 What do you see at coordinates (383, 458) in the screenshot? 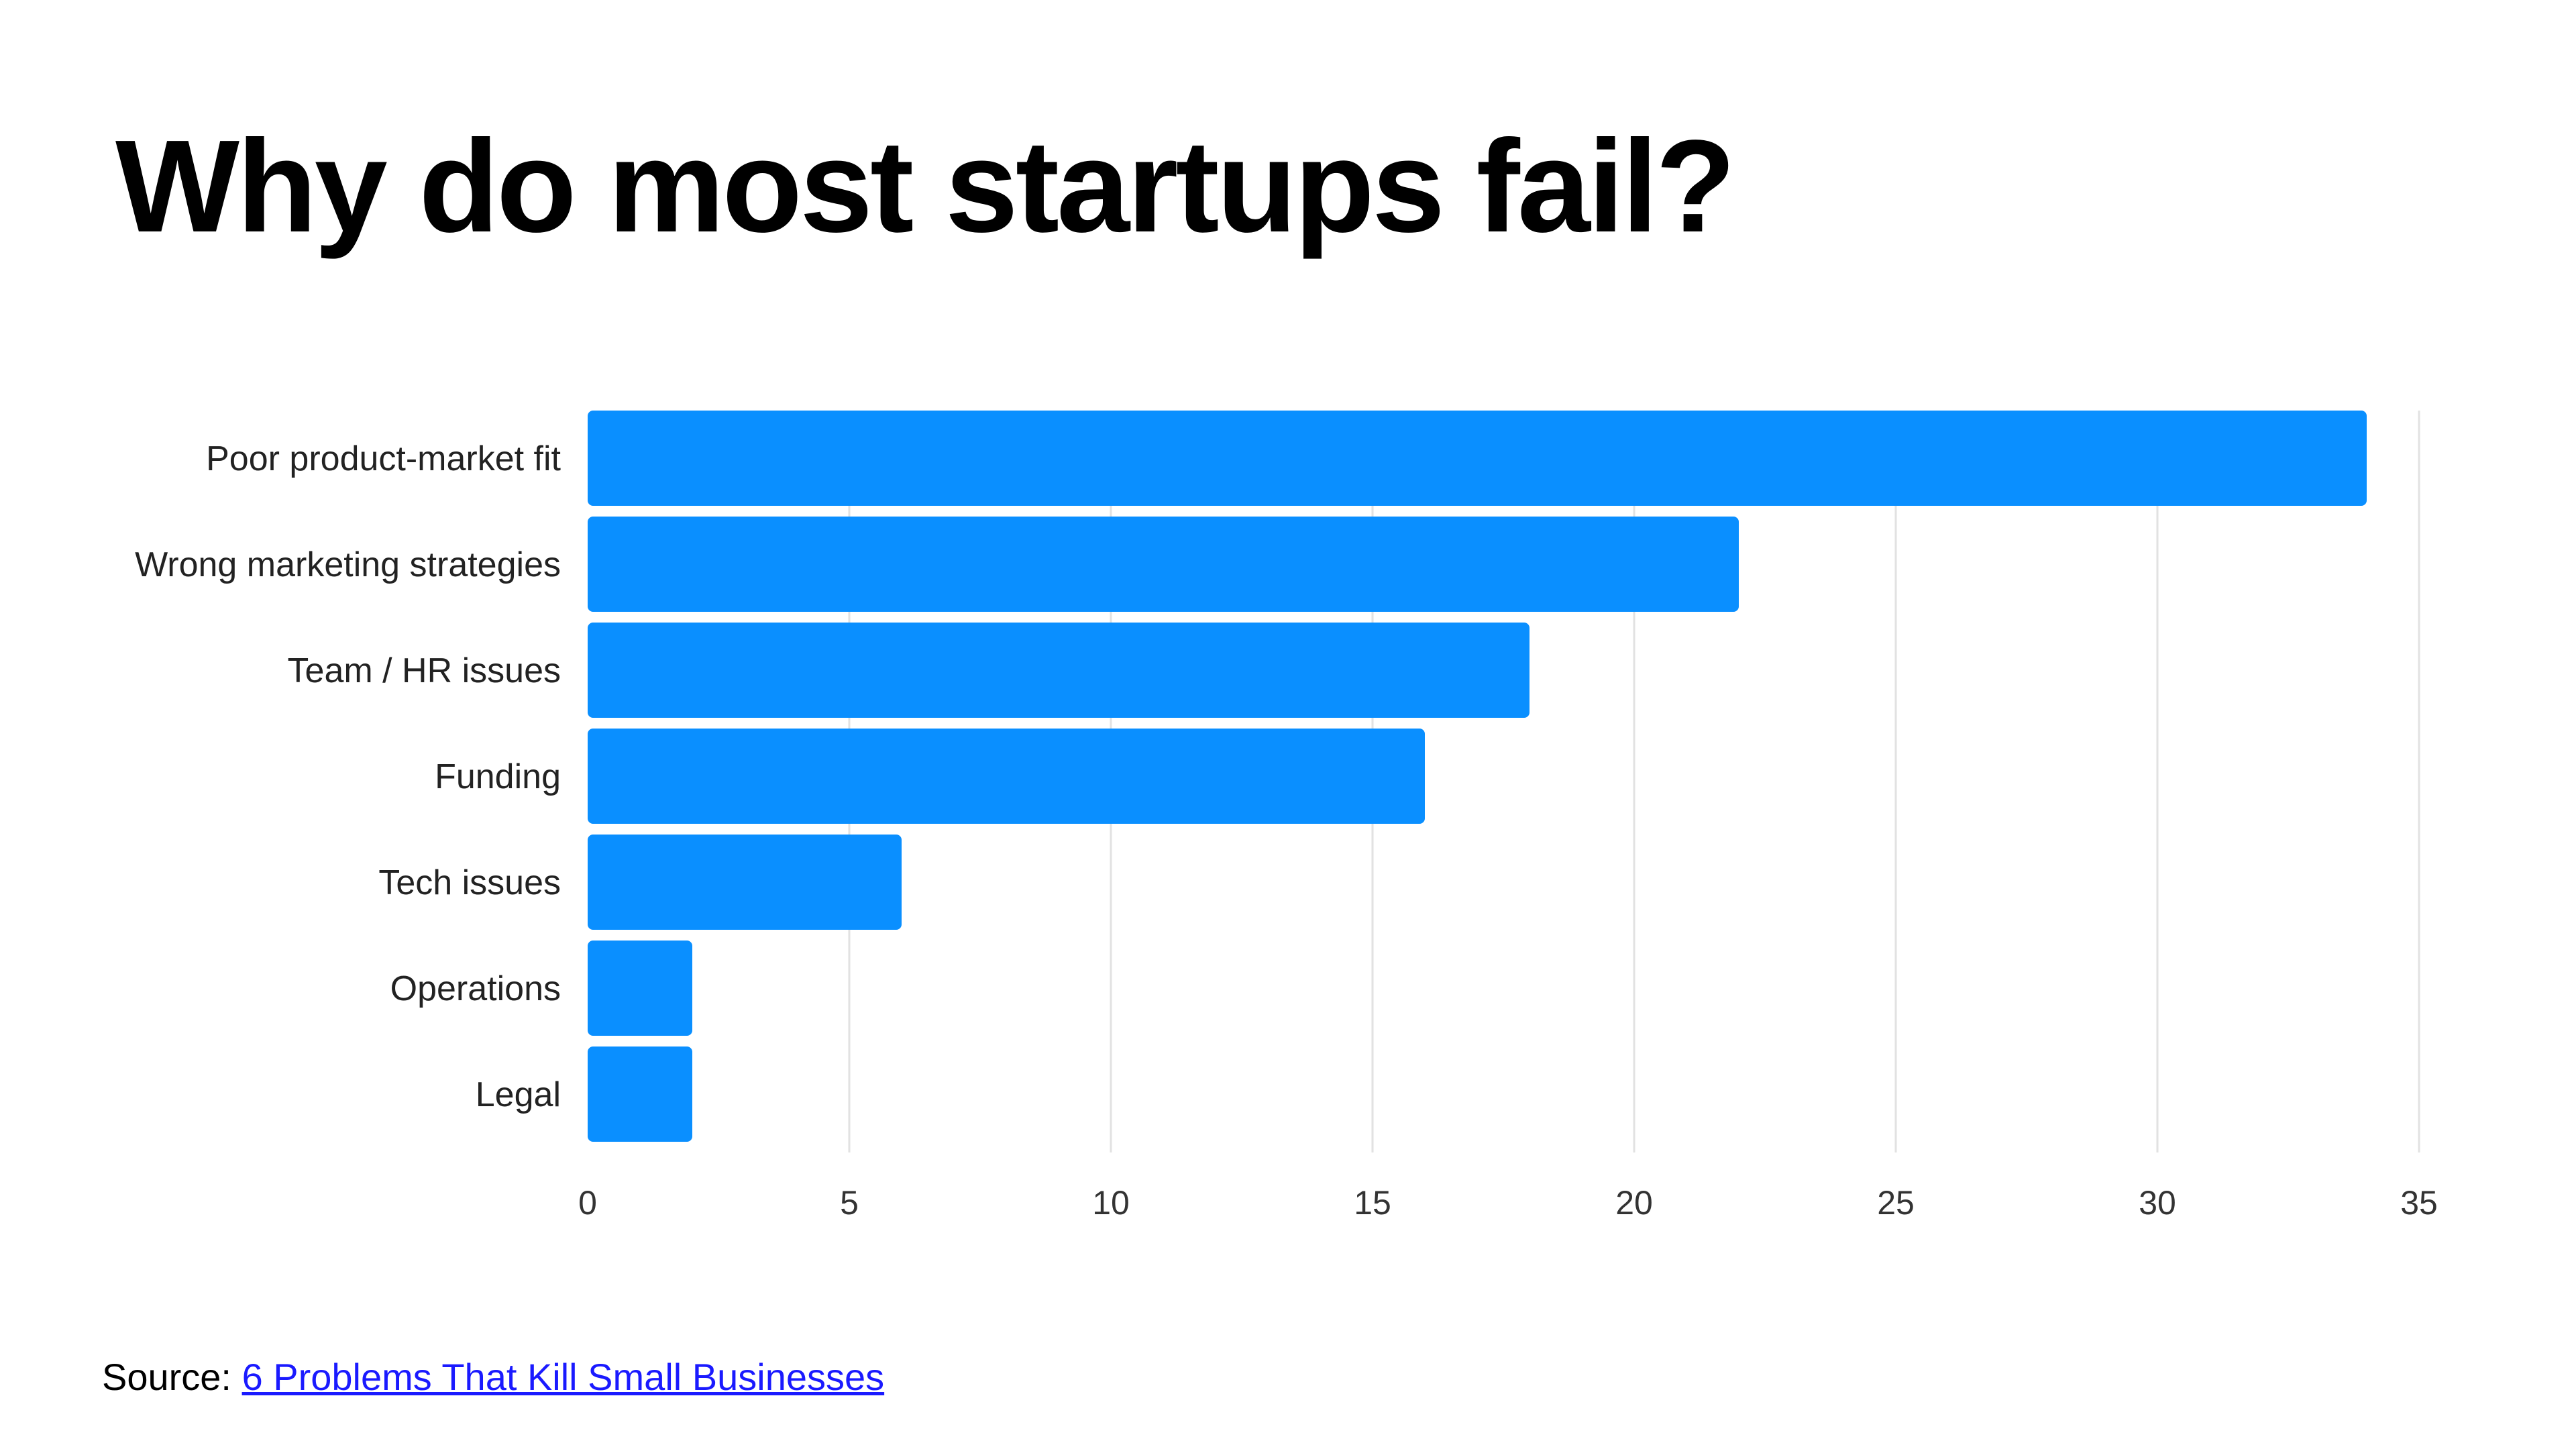
I see `category-label: Poor product-market fit` at bounding box center [383, 458].